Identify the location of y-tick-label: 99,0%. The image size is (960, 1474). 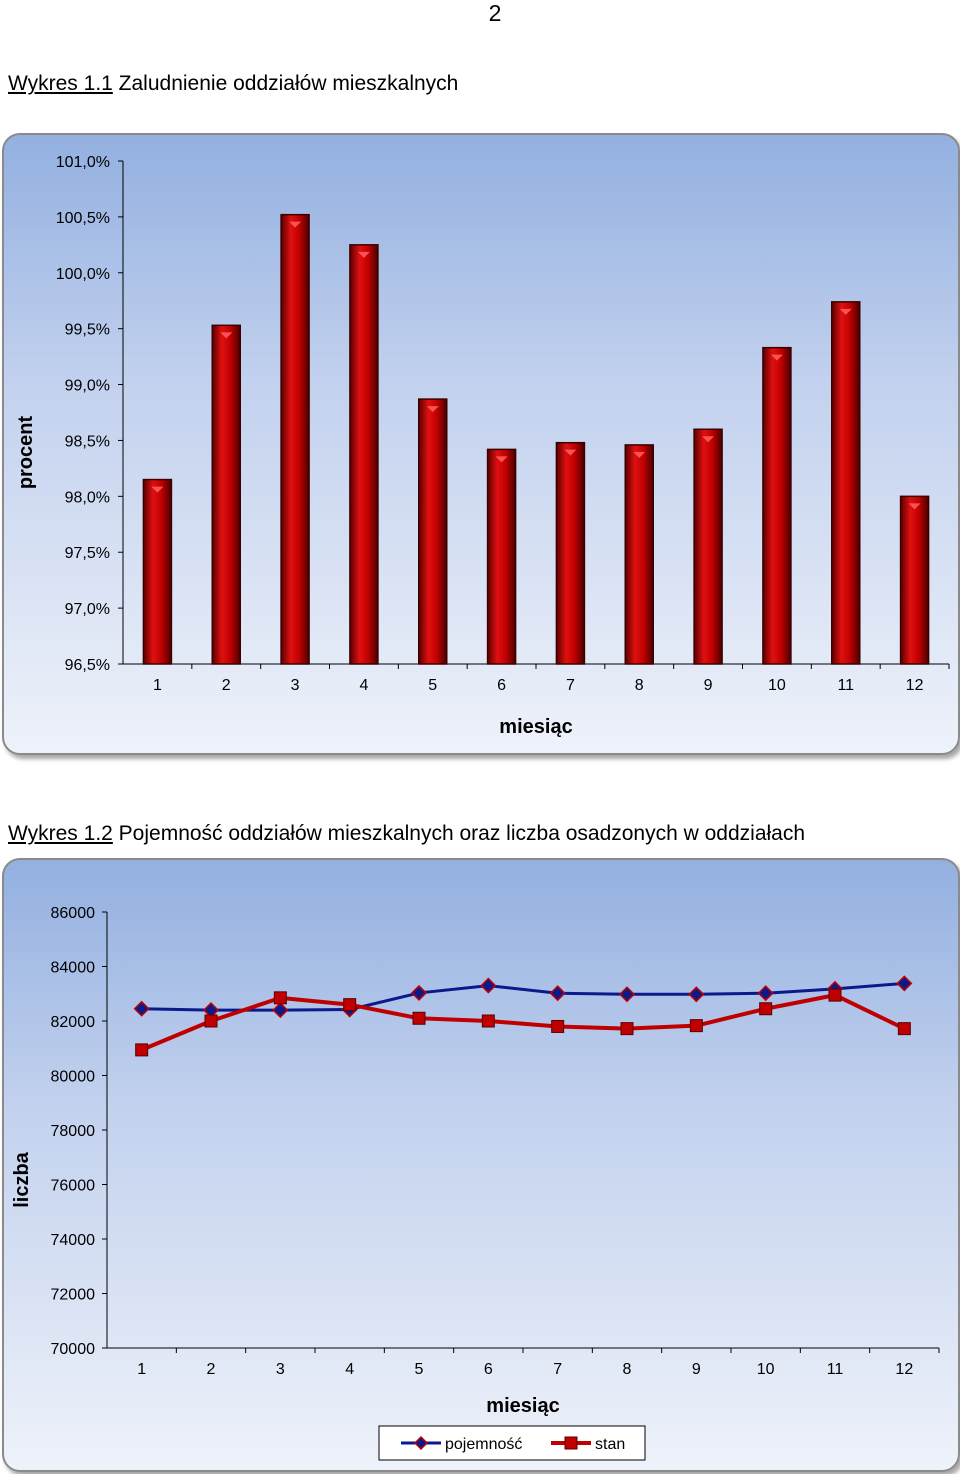
(87, 386).